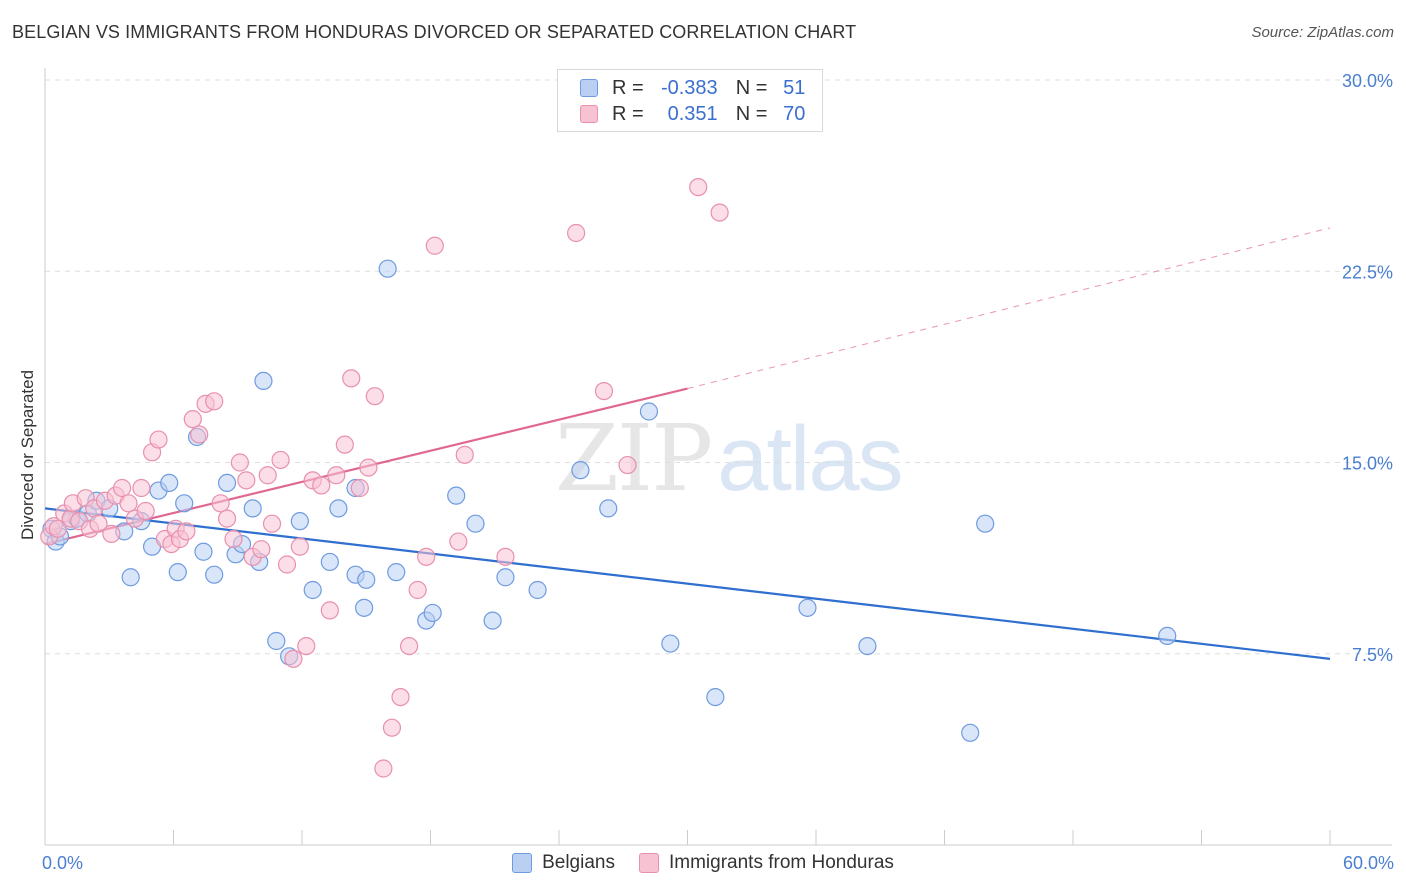  Describe the element at coordinates (578, 862) in the screenshot. I see `legend-label-belgians: Belgians` at that location.